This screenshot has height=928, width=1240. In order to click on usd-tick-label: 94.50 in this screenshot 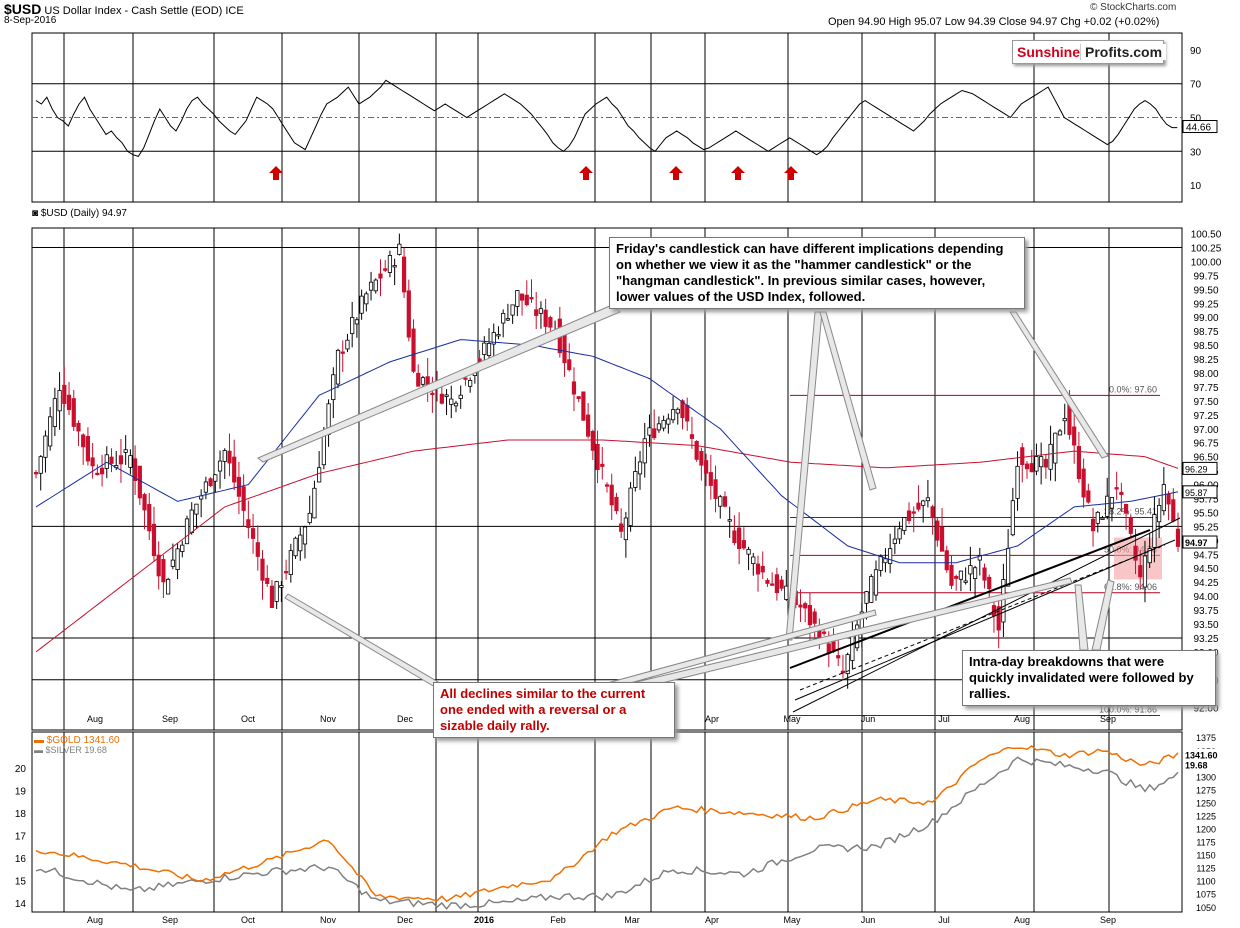, I will do `click(1205, 569)`.